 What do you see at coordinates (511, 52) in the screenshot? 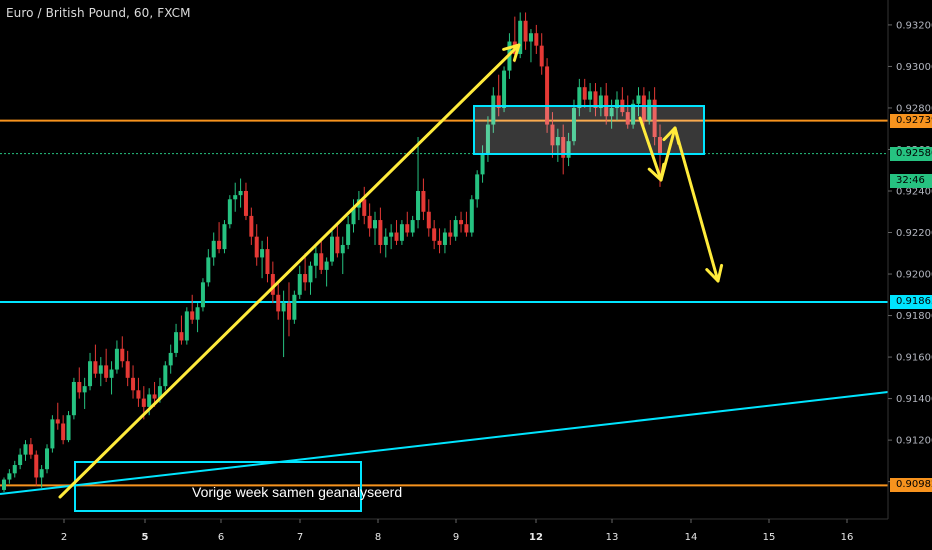
I see `uptrend-arrow-head` at bounding box center [511, 52].